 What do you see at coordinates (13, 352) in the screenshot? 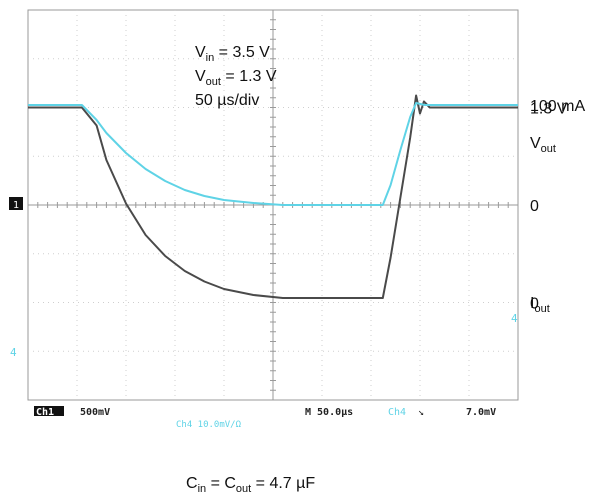
I see `ch4-ground-marker: 4` at bounding box center [13, 352].